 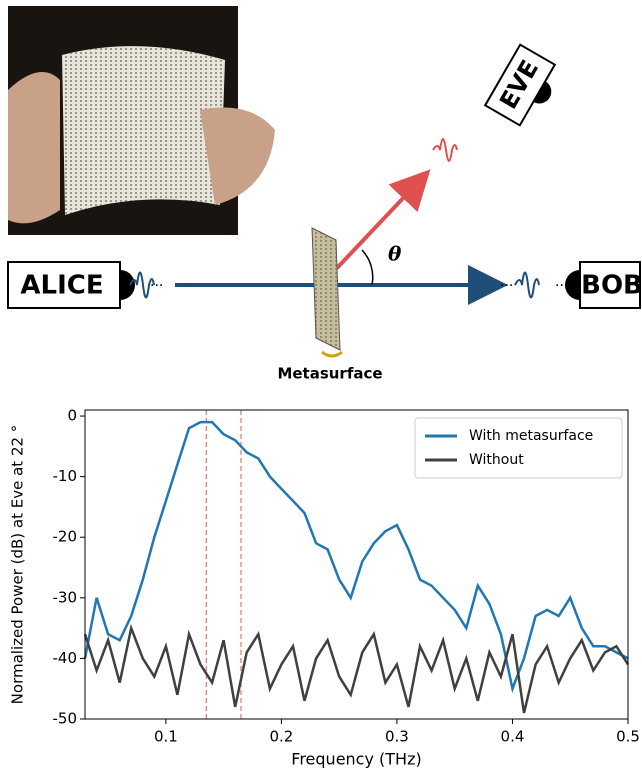 I want to click on y-tick-label: 0, so click(x=72, y=416).